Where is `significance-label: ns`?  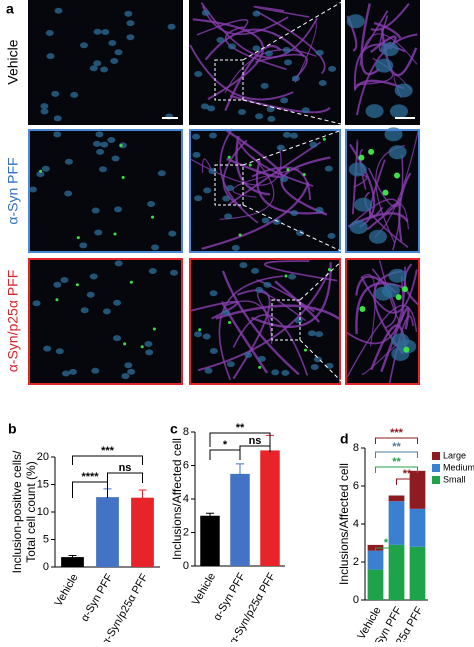
significance-label: ns is located at coordinates (255, 441).